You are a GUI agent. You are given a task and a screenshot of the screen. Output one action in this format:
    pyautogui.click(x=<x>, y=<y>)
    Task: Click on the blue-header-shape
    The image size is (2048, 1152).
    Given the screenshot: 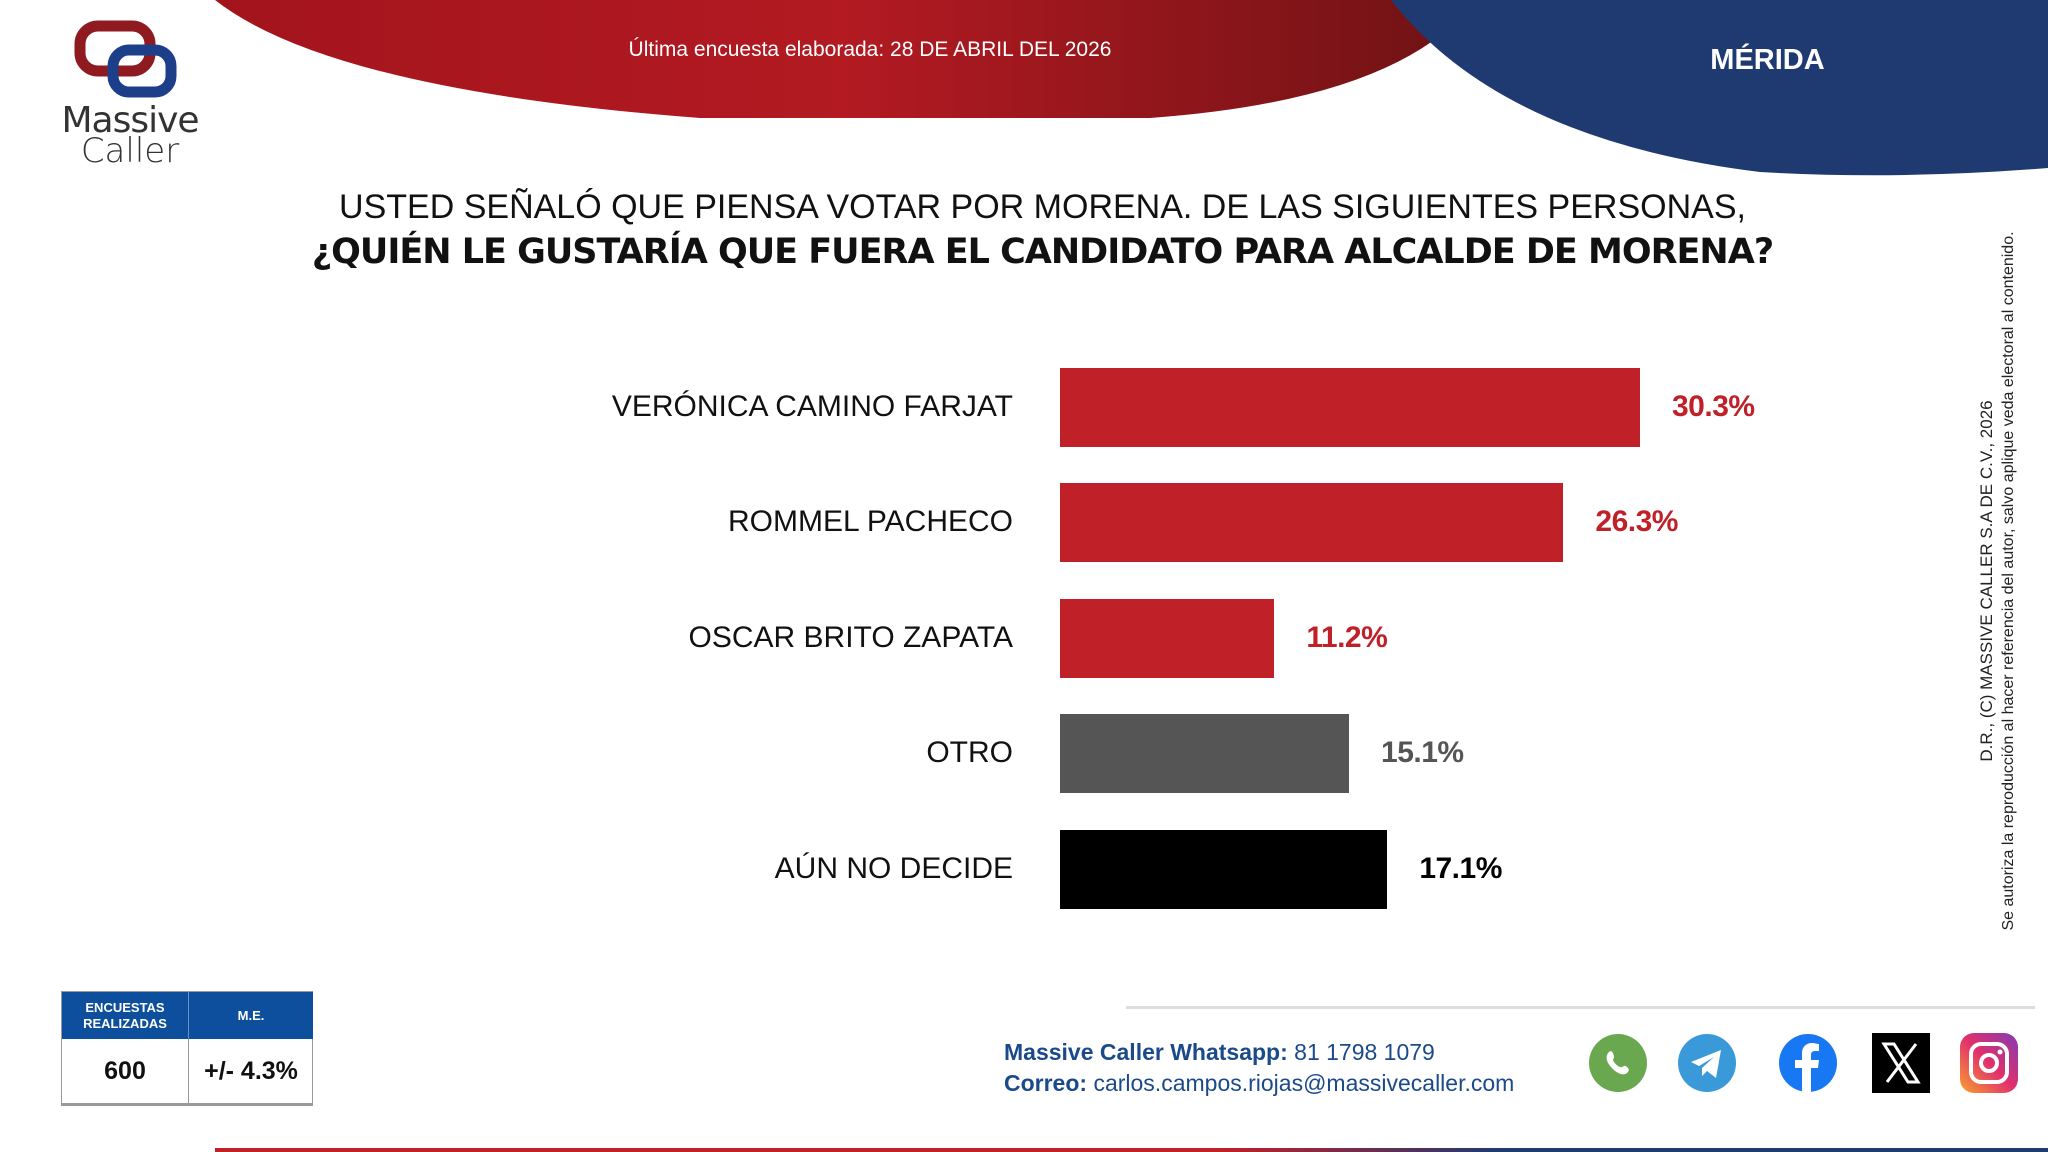 What is the action you would take?
    pyautogui.click(x=1719, y=88)
    